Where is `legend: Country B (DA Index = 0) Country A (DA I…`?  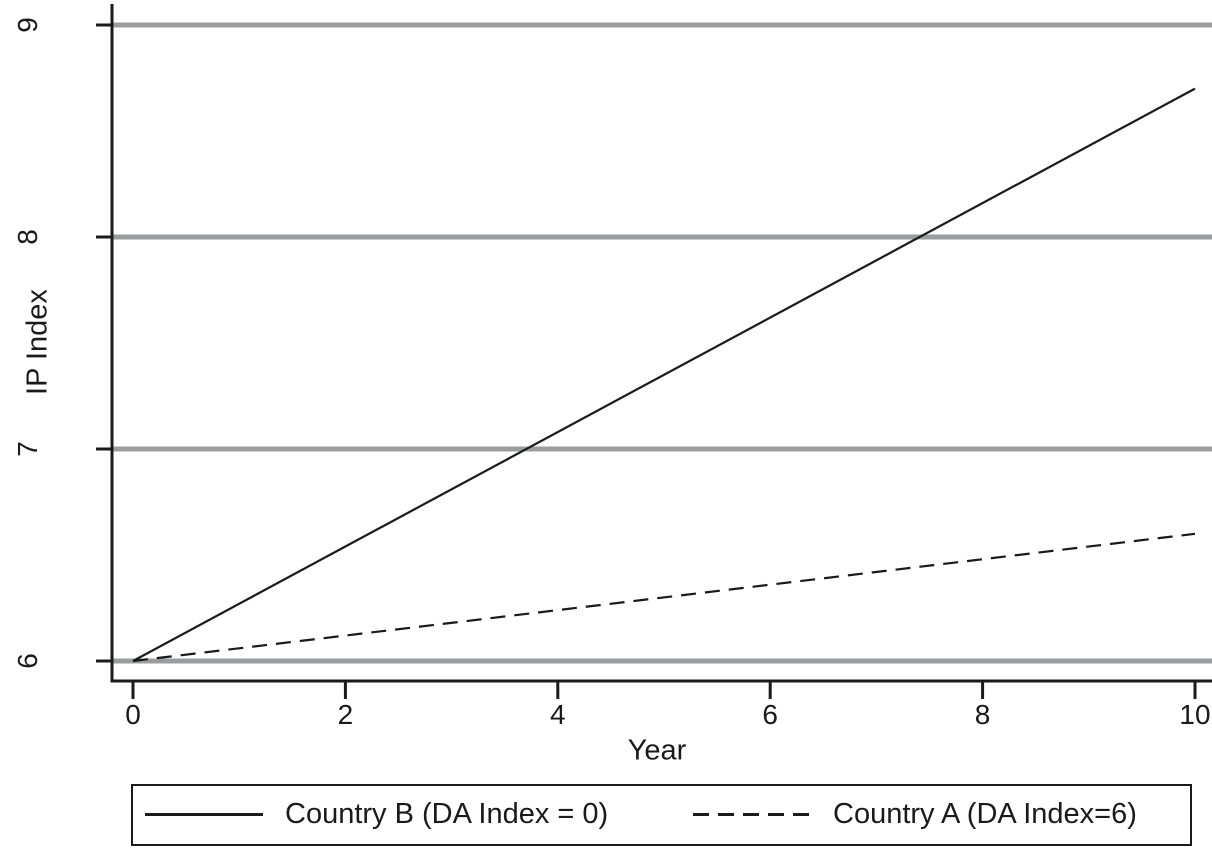 legend: Country B (DA Index = 0) Country A (DA I… is located at coordinates (661, 815).